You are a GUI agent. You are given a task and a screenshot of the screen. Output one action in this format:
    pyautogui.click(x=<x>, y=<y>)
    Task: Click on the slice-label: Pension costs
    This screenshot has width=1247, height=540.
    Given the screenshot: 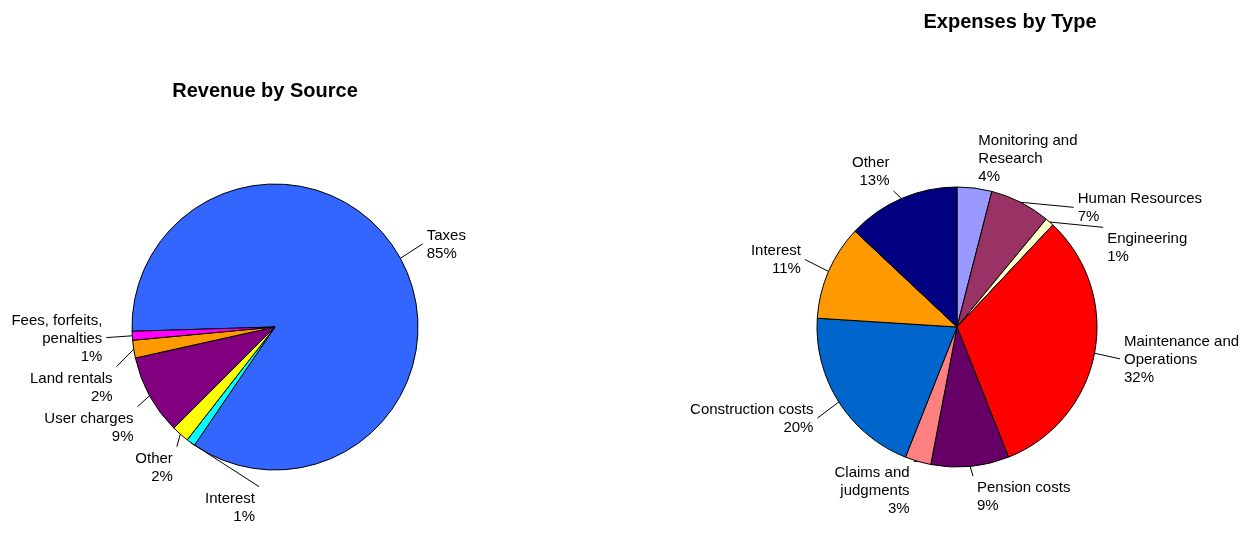 What is the action you would take?
    pyautogui.click(x=1024, y=487)
    